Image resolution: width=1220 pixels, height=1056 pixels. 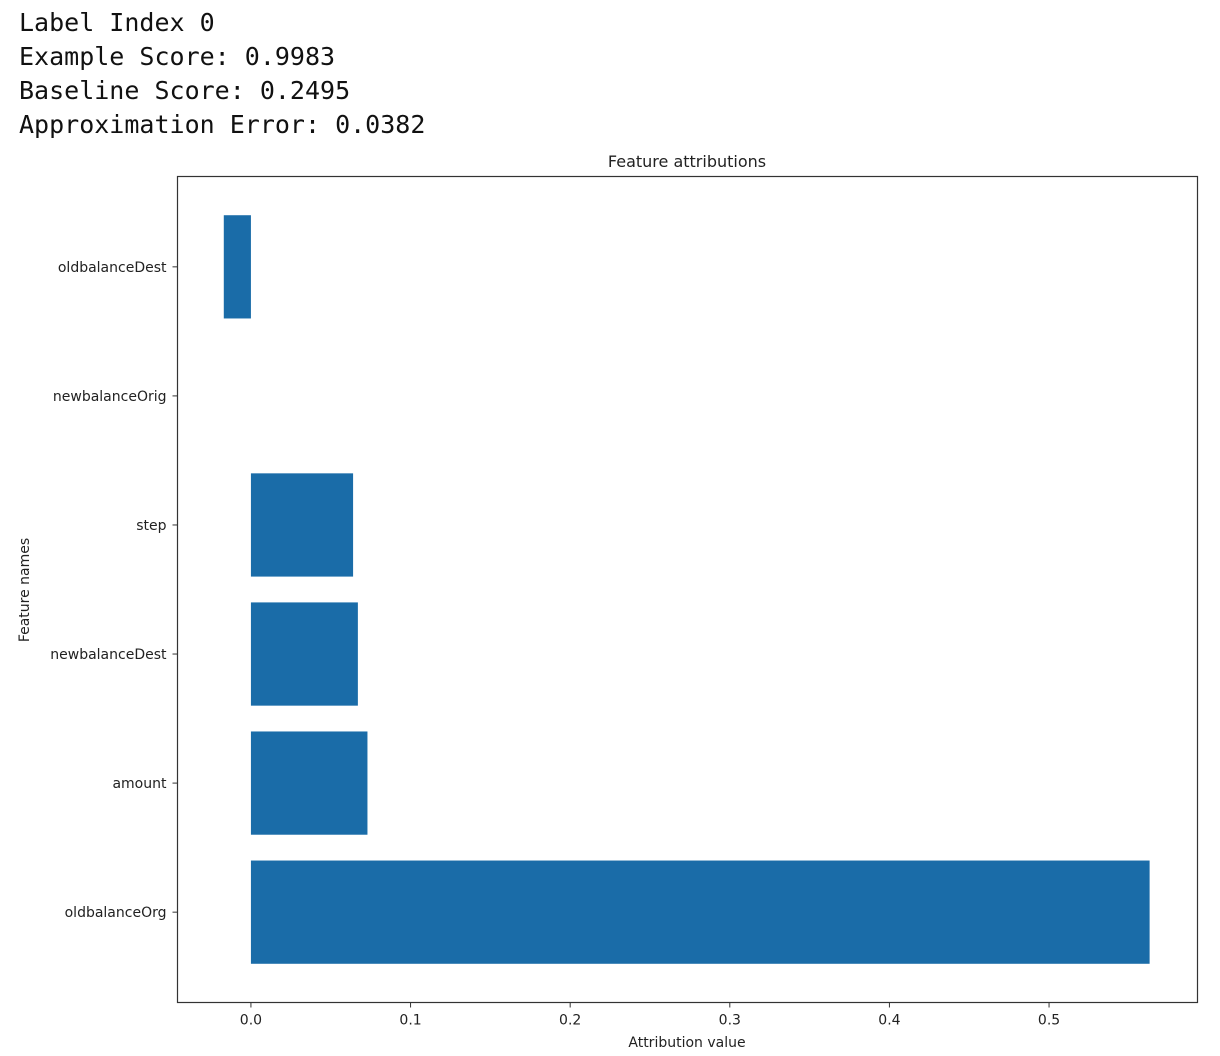 What do you see at coordinates (116, 913) in the screenshot?
I see `y-tick-label: oldbalanceOrg` at bounding box center [116, 913].